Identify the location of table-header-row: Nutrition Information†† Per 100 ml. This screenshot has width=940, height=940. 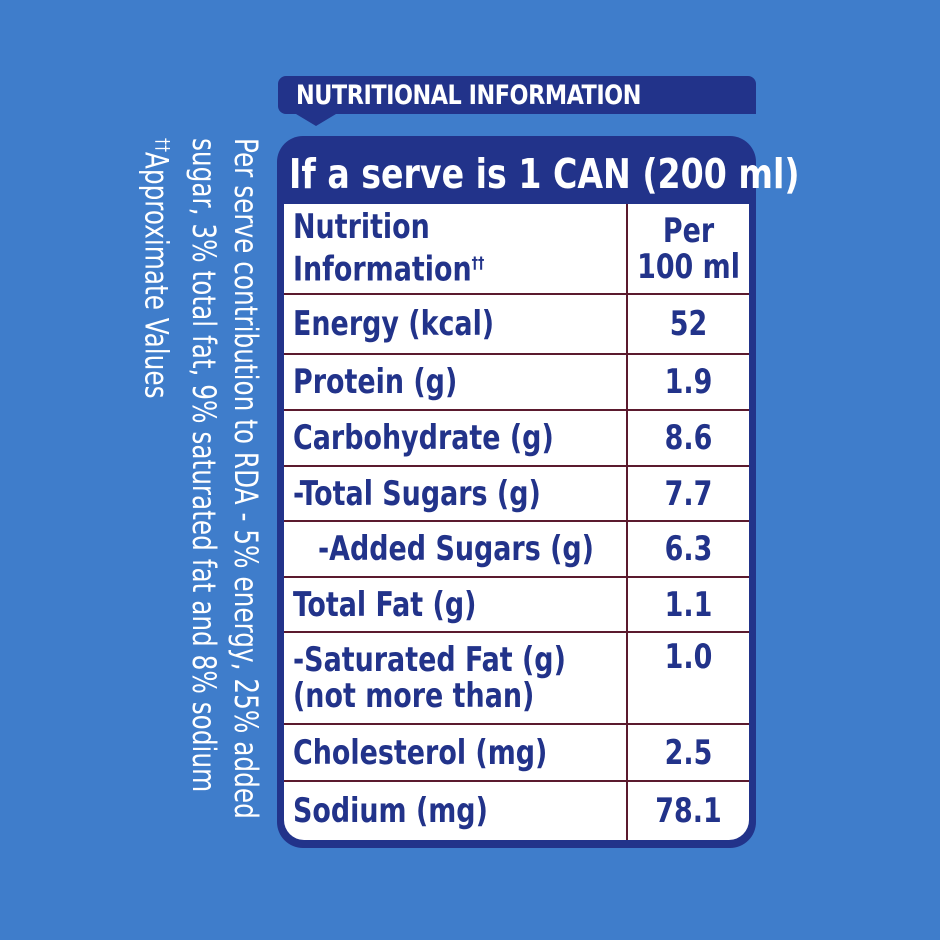
(516, 249).